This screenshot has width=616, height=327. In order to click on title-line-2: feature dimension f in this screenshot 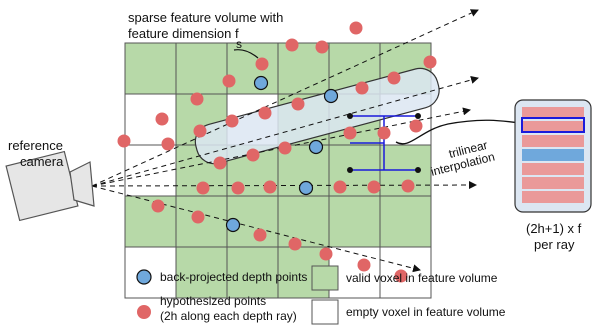, I will do `click(183, 33)`.